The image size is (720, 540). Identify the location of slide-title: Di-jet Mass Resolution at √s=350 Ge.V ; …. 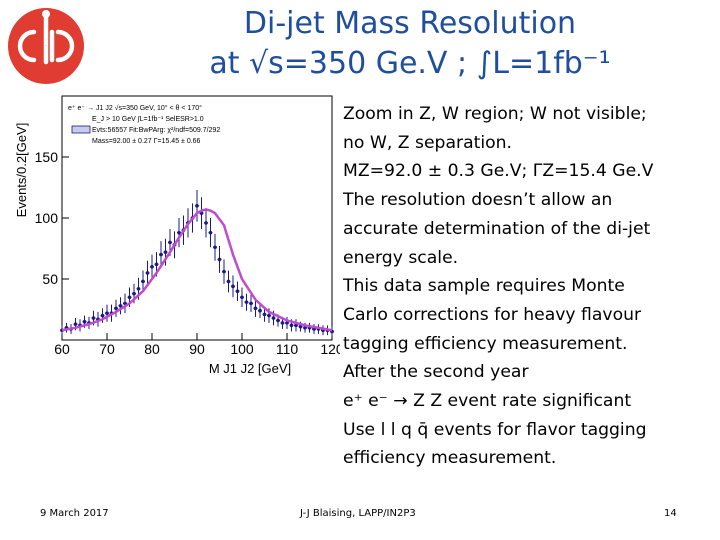
(410, 44).